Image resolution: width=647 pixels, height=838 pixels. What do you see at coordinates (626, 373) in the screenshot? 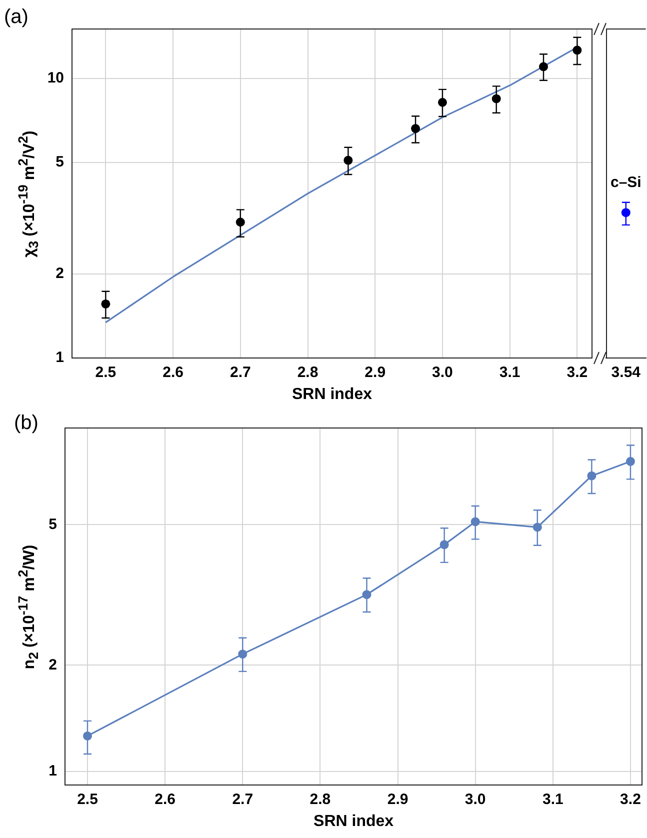
I see `x-tick-label: 3.54` at bounding box center [626, 373].